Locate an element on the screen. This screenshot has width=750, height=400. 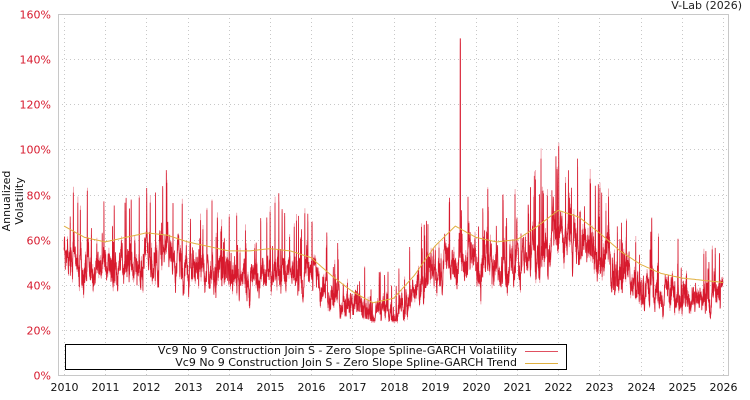
x-tick-label: 2016 is located at coordinates (312, 387).